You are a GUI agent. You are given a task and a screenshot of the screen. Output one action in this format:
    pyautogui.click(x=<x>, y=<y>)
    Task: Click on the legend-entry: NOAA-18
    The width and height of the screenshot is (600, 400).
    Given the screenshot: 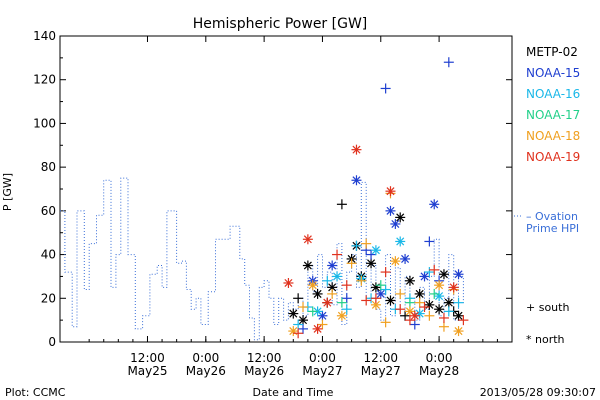 What is the action you would take?
    pyautogui.click(x=553, y=136)
    